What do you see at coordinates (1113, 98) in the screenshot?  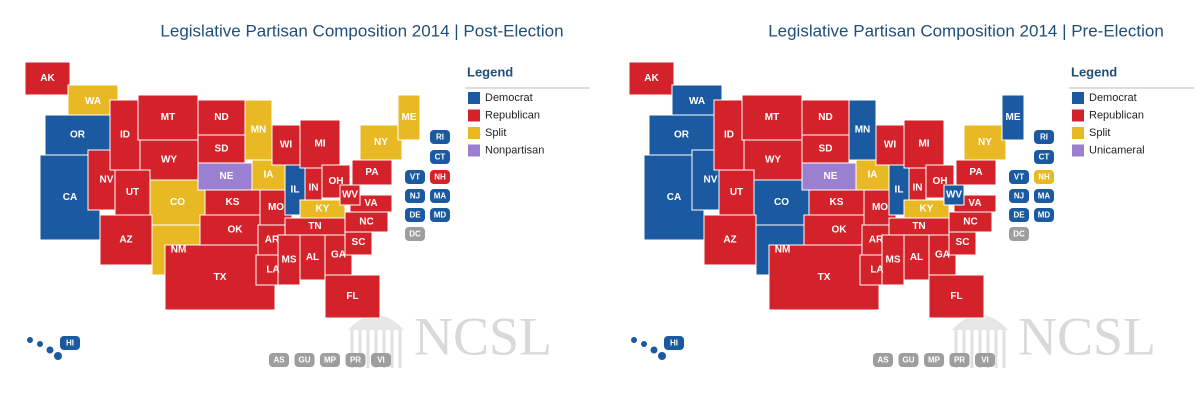 I see `legend-label: Democrat` at bounding box center [1113, 98].